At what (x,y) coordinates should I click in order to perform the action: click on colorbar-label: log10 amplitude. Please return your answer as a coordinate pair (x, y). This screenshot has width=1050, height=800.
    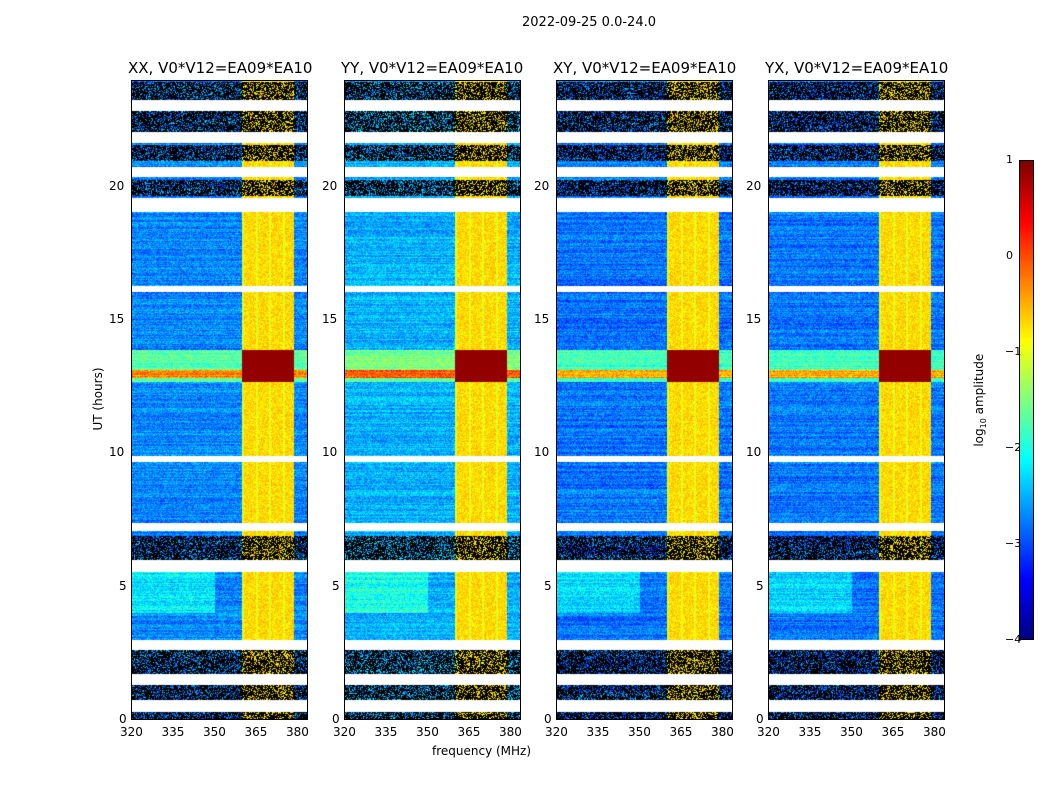
    Looking at the image, I should click on (980, 400).